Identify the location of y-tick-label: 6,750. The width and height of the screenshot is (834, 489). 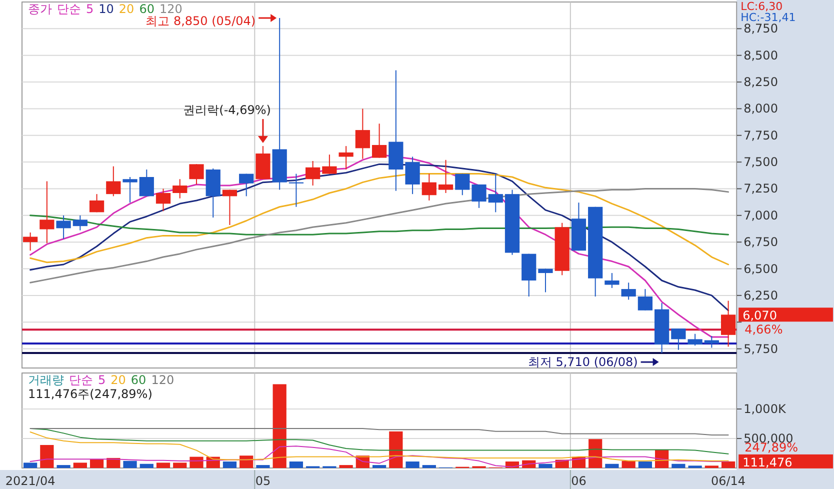
(761, 242).